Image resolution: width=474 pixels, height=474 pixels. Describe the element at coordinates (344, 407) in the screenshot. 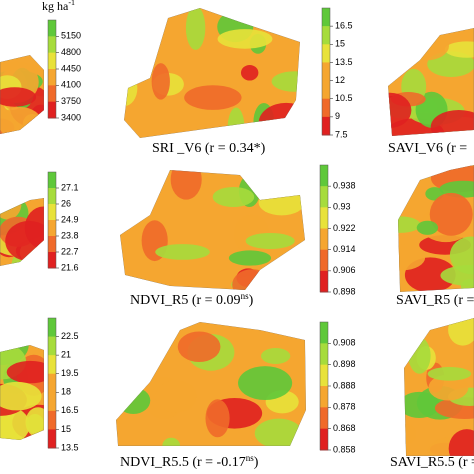

I see `colorbar-label: 0.878` at that location.